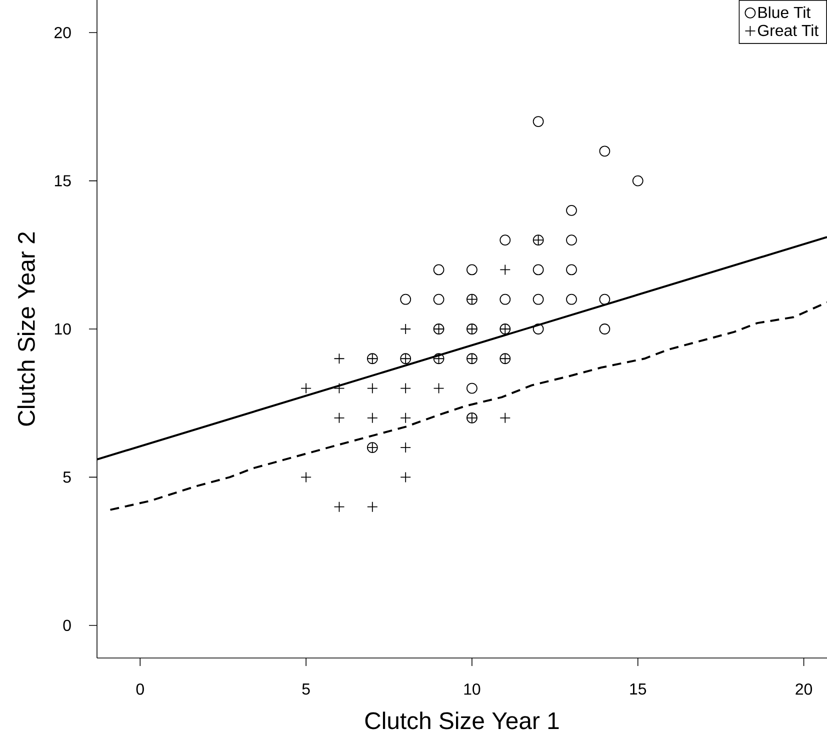  What do you see at coordinates (67, 477) in the screenshot?
I see `y-tick-label: 5` at bounding box center [67, 477].